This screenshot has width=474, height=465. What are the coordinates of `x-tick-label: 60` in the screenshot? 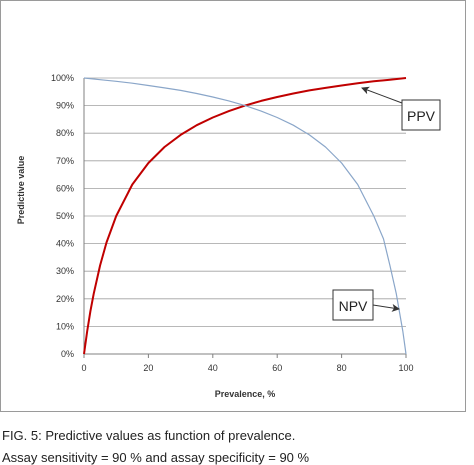 It's located at (277, 368).